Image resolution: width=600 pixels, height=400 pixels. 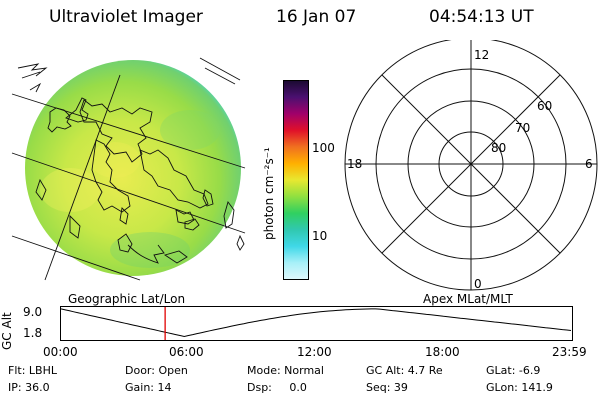 What do you see at coordinates (156, 370) in the screenshot?
I see `door-status: Door: Open` at bounding box center [156, 370].